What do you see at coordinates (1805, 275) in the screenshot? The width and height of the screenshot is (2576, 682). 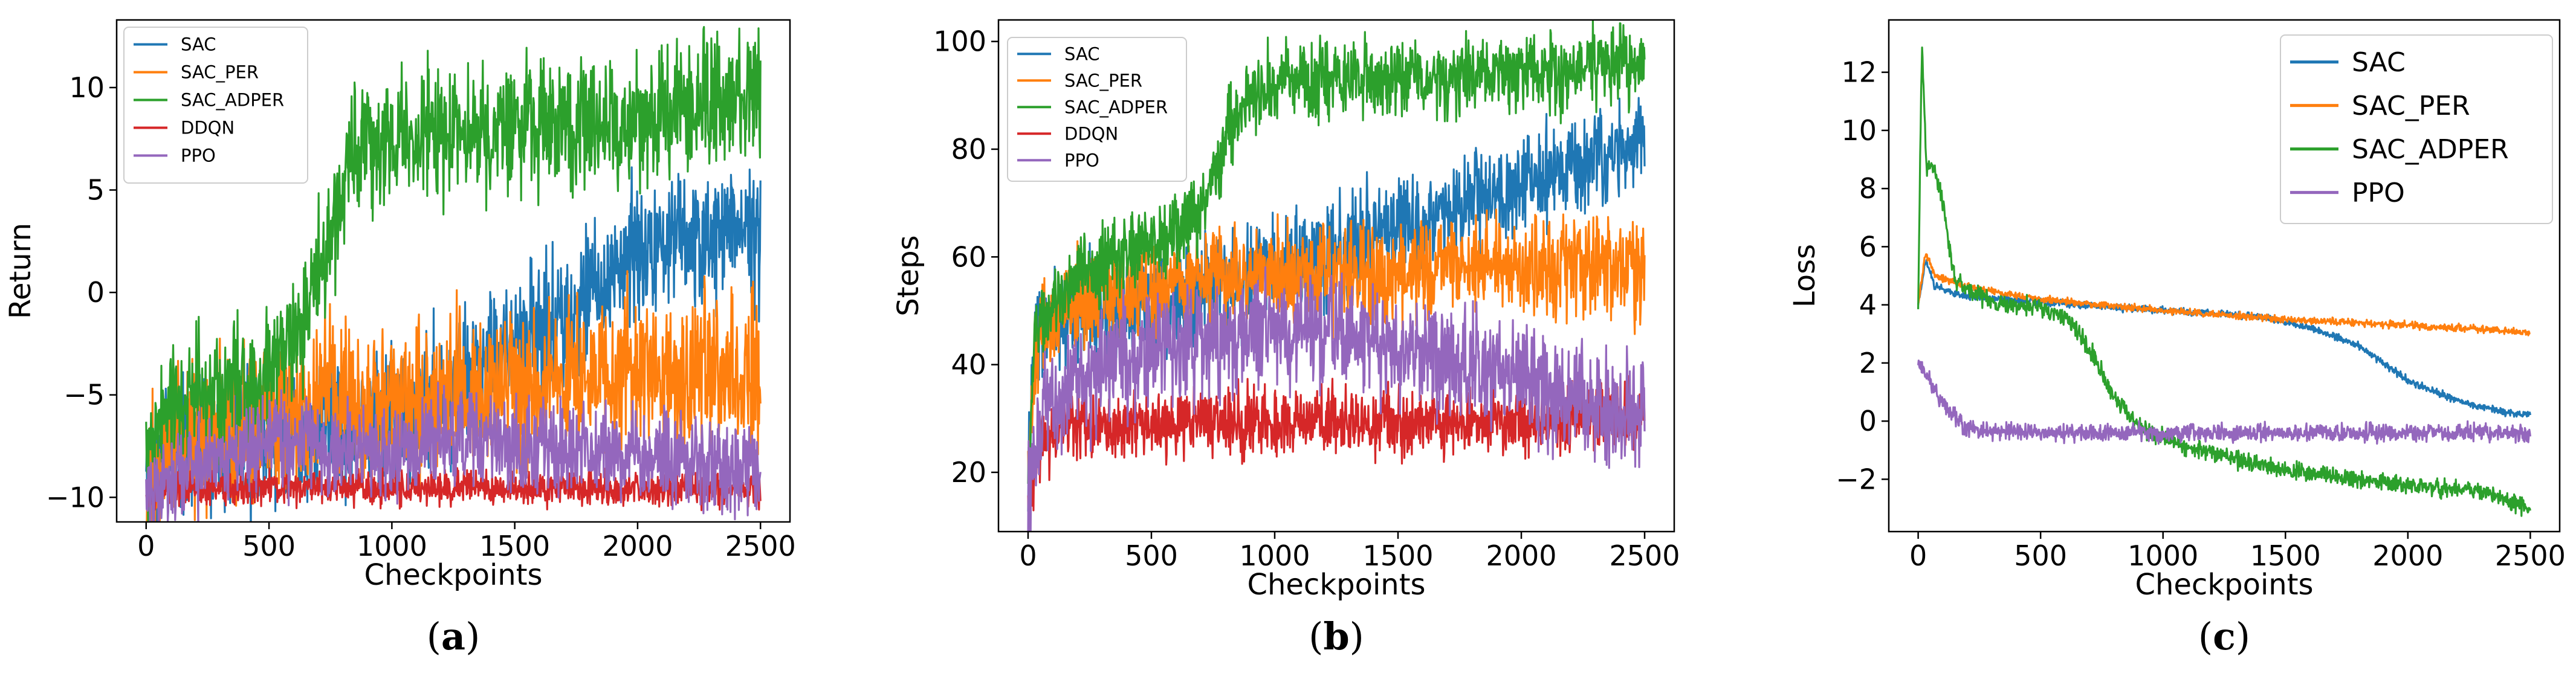 I see `y-axis-label: Loss` at bounding box center [1805, 275].